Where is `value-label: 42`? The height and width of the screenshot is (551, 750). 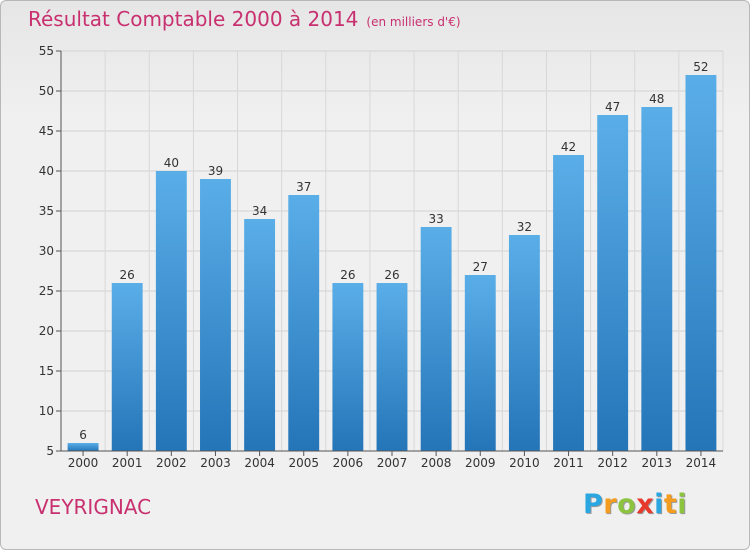 value-label: 42 is located at coordinates (568, 147).